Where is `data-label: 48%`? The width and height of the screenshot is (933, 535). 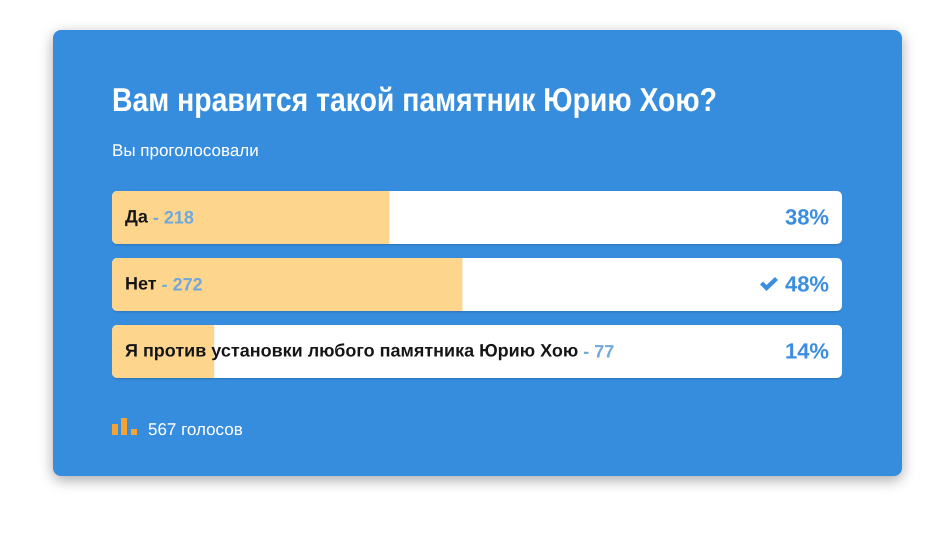
data-label: 48% is located at coordinates (806, 284).